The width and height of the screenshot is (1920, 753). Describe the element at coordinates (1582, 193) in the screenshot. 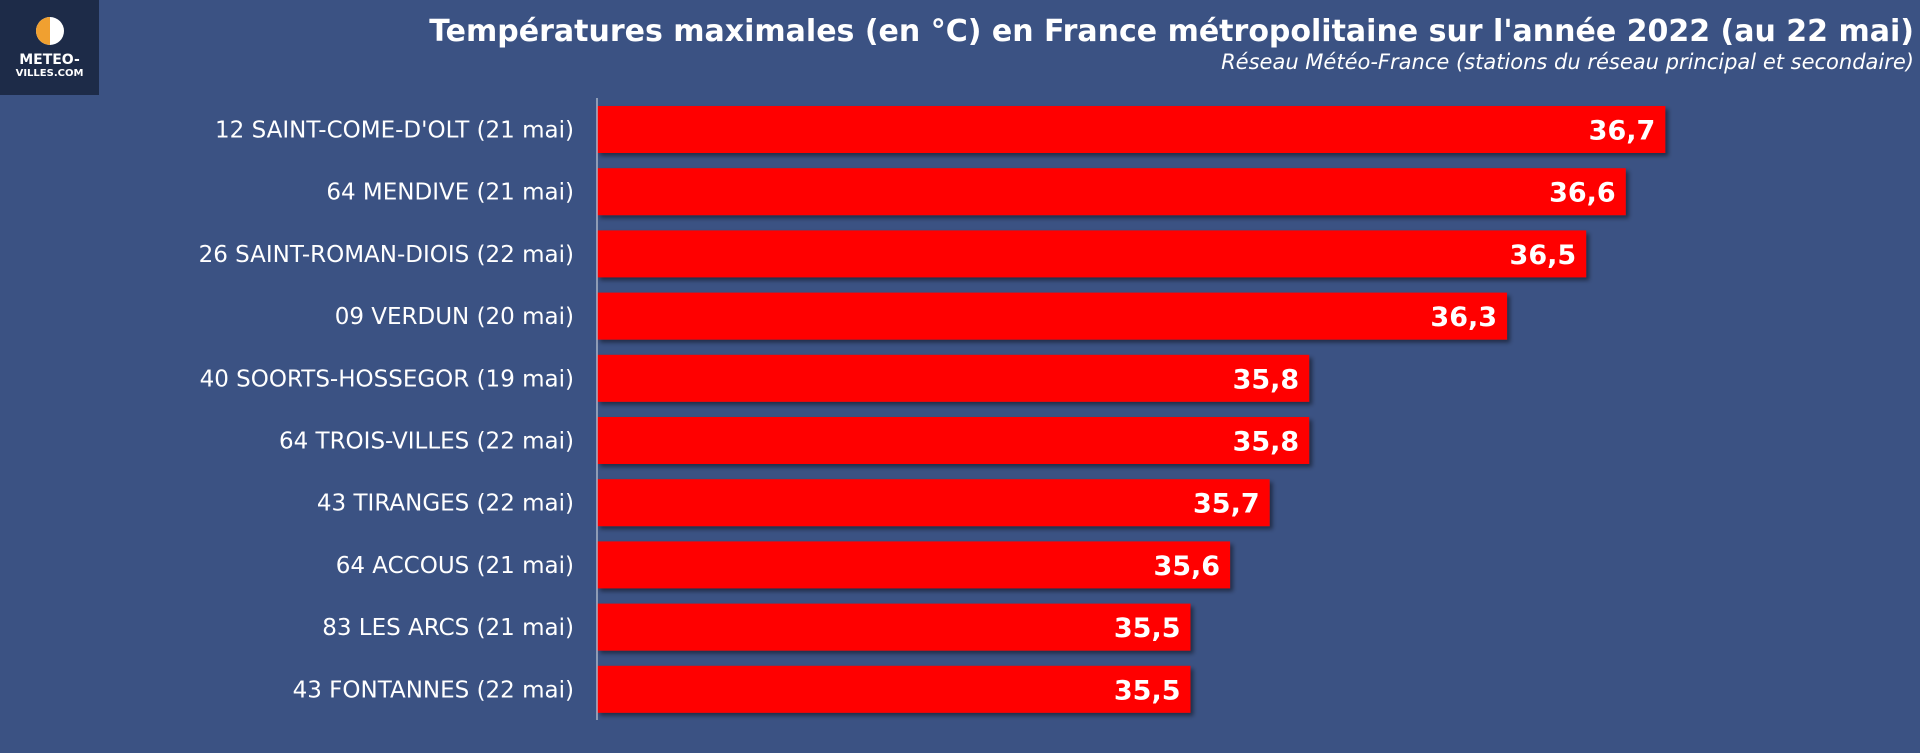

I see `value-label: 36,6` at that location.